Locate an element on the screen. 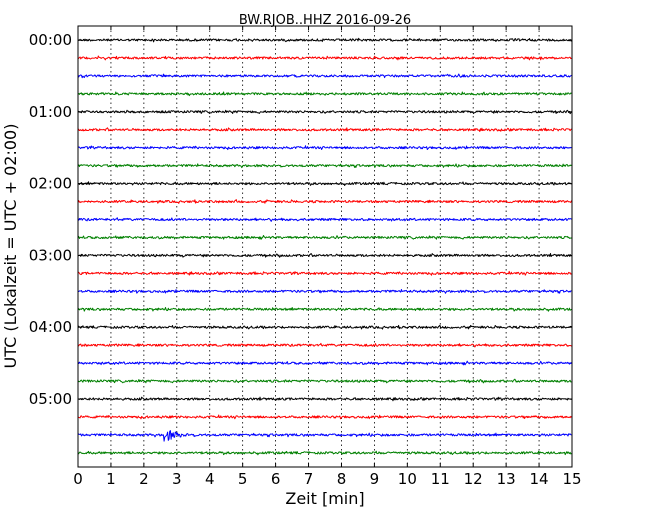 This screenshot has width=650, height=520. x-tick-label: 5 is located at coordinates (243, 479).